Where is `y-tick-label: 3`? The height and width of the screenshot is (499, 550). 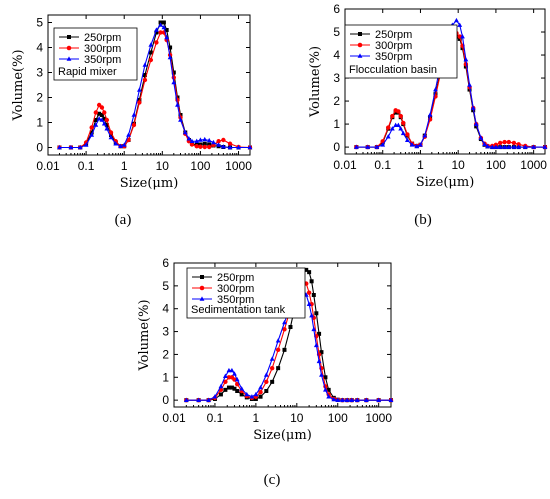 y-tick-label: 3 is located at coordinates (165, 332).